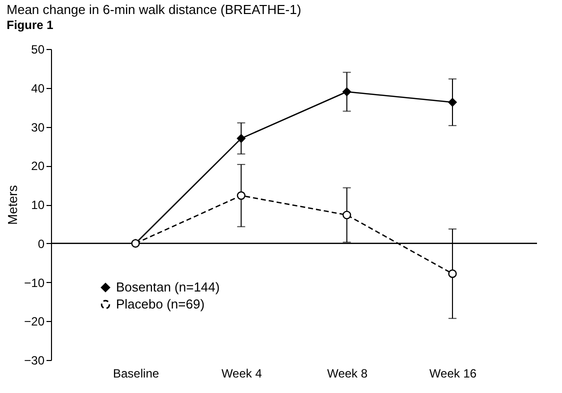 This screenshot has width=562, height=393. I want to click on y-tick-label: 30, so click(38, 127).